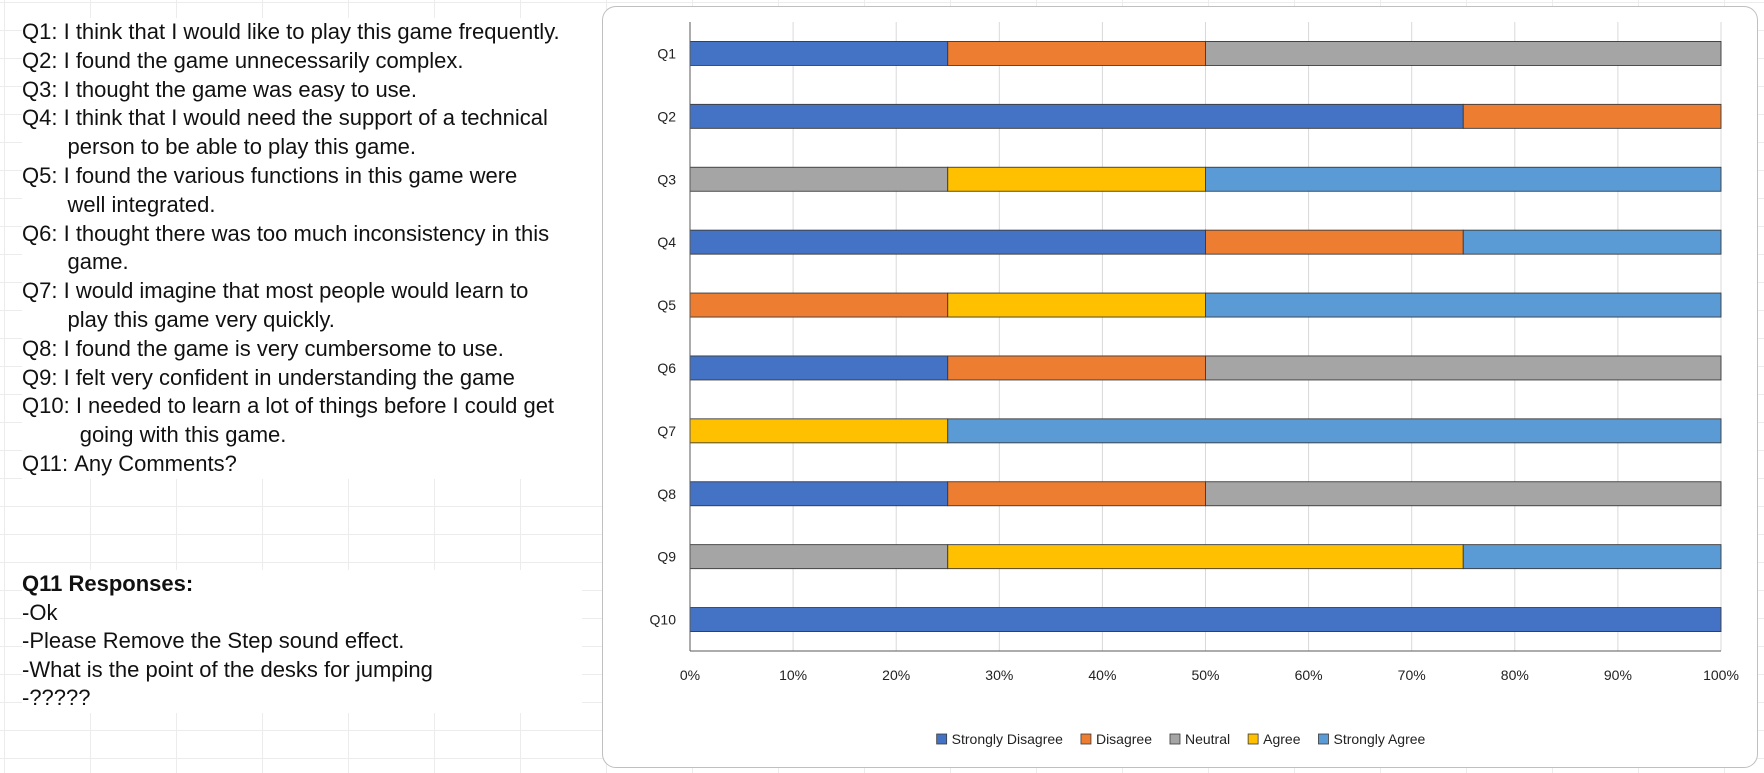 The image size is (1764, 773). Describe the element at coordinates (263, 60) in the screenshot. I see `question-text: I found the game unnecessarily complex.` at that location.